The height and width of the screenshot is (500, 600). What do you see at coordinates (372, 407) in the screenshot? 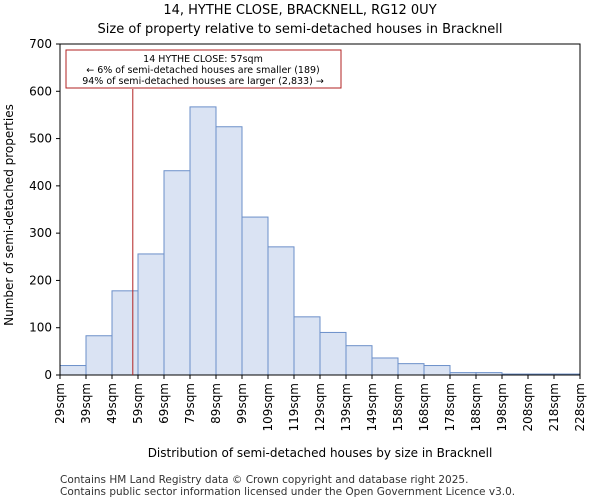
I see `x-tick-label: 149sqm` at bounding box center [372, 407].